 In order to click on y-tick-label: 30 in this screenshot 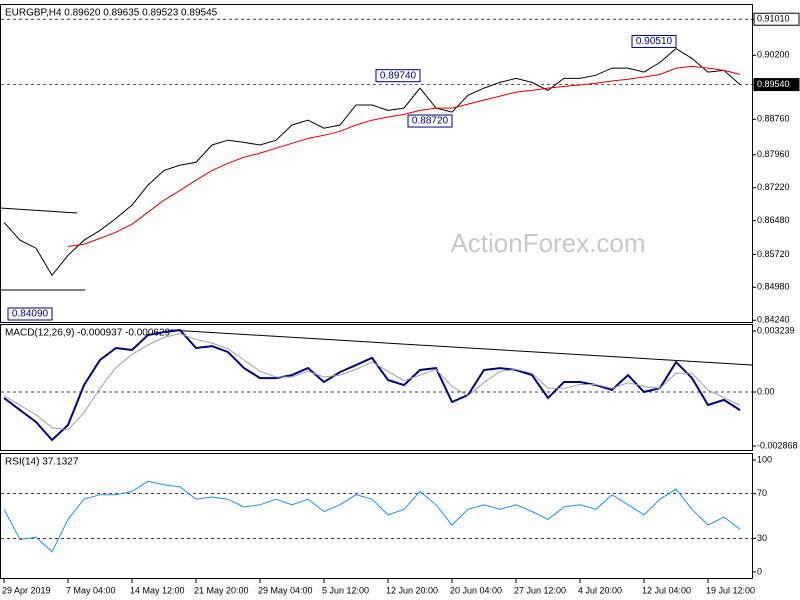, I will do `click(762, 538)`.